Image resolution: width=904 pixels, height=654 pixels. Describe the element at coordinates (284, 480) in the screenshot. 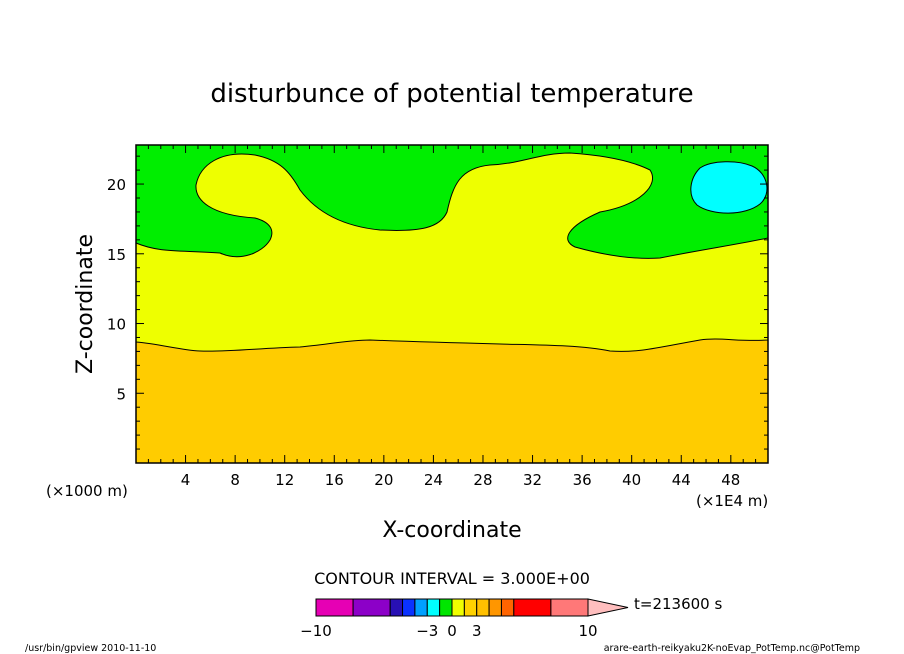

I see `x-tick-label: 12` at that location.